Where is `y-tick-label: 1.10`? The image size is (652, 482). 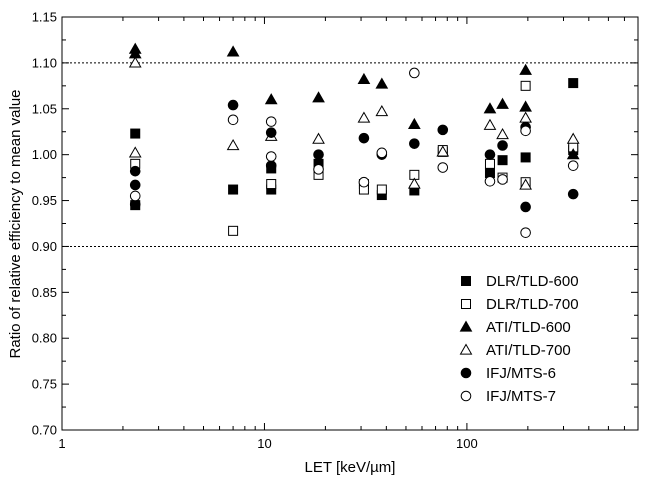
y-tick-label: 1.10 is located at coordinates (44, 62).